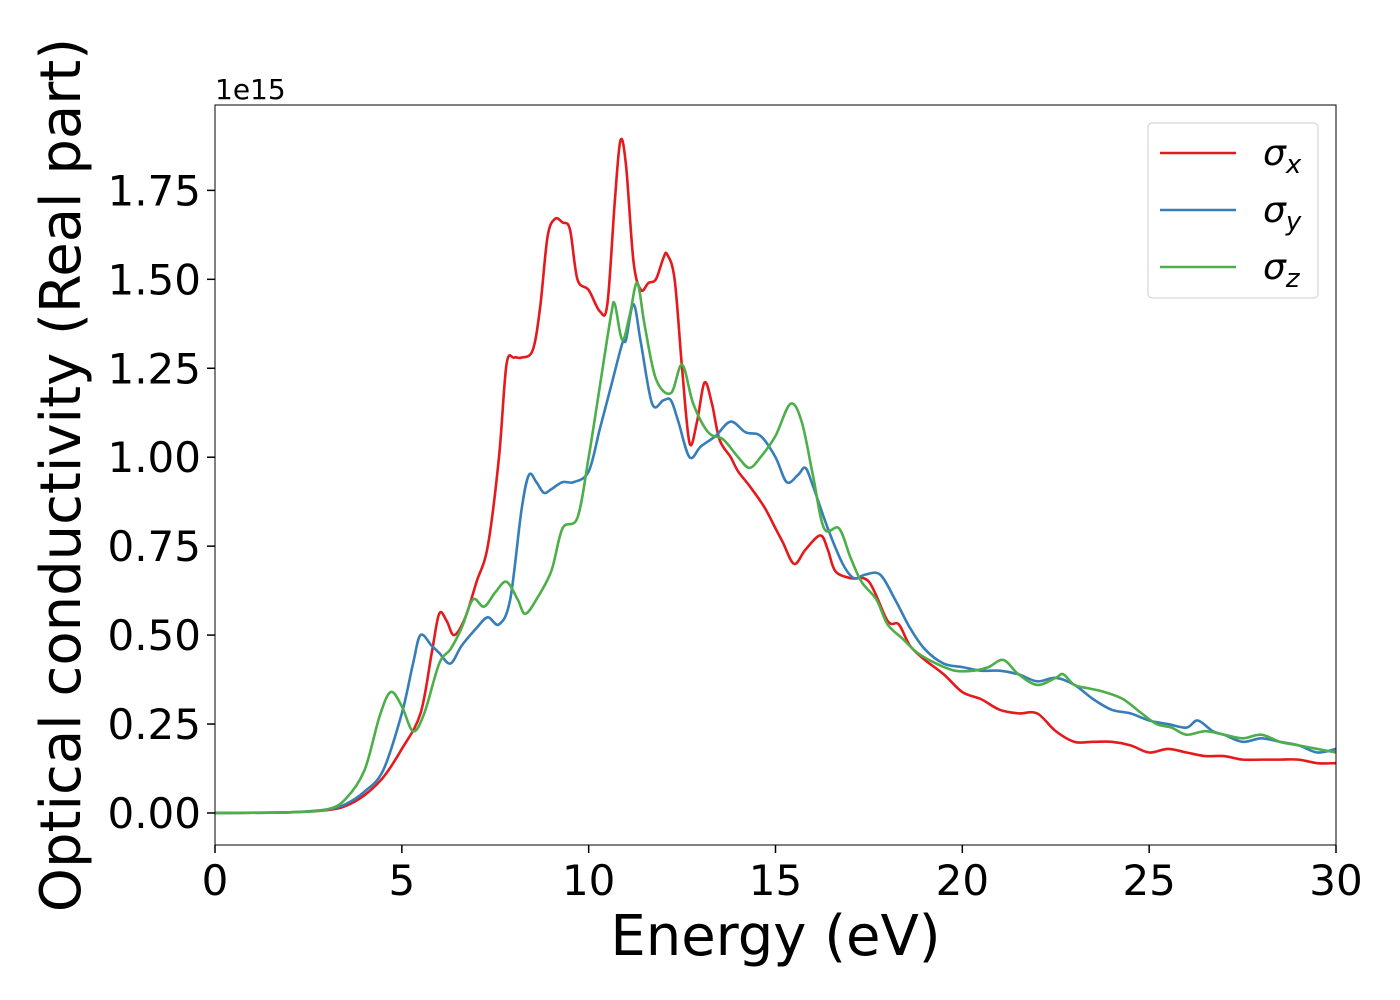 The width and height of the screenshot is (1400, 1000). What do you see at coordinates (61, 475) in the screenshot?
I see `y-axis-label: Optical conductivity (Real part)` at bounding box center [61, 475].